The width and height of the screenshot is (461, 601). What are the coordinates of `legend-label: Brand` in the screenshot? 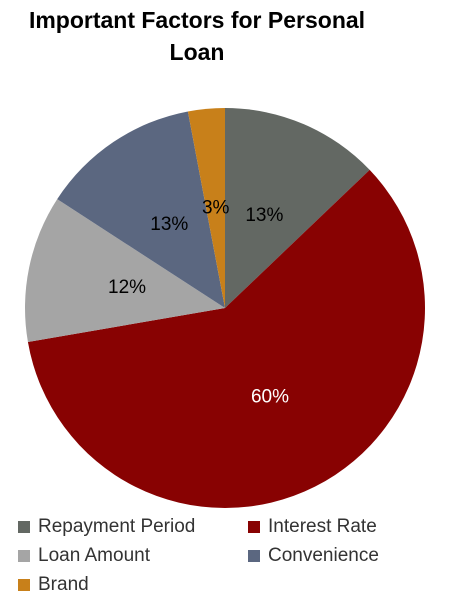 It's located at (63, 584).